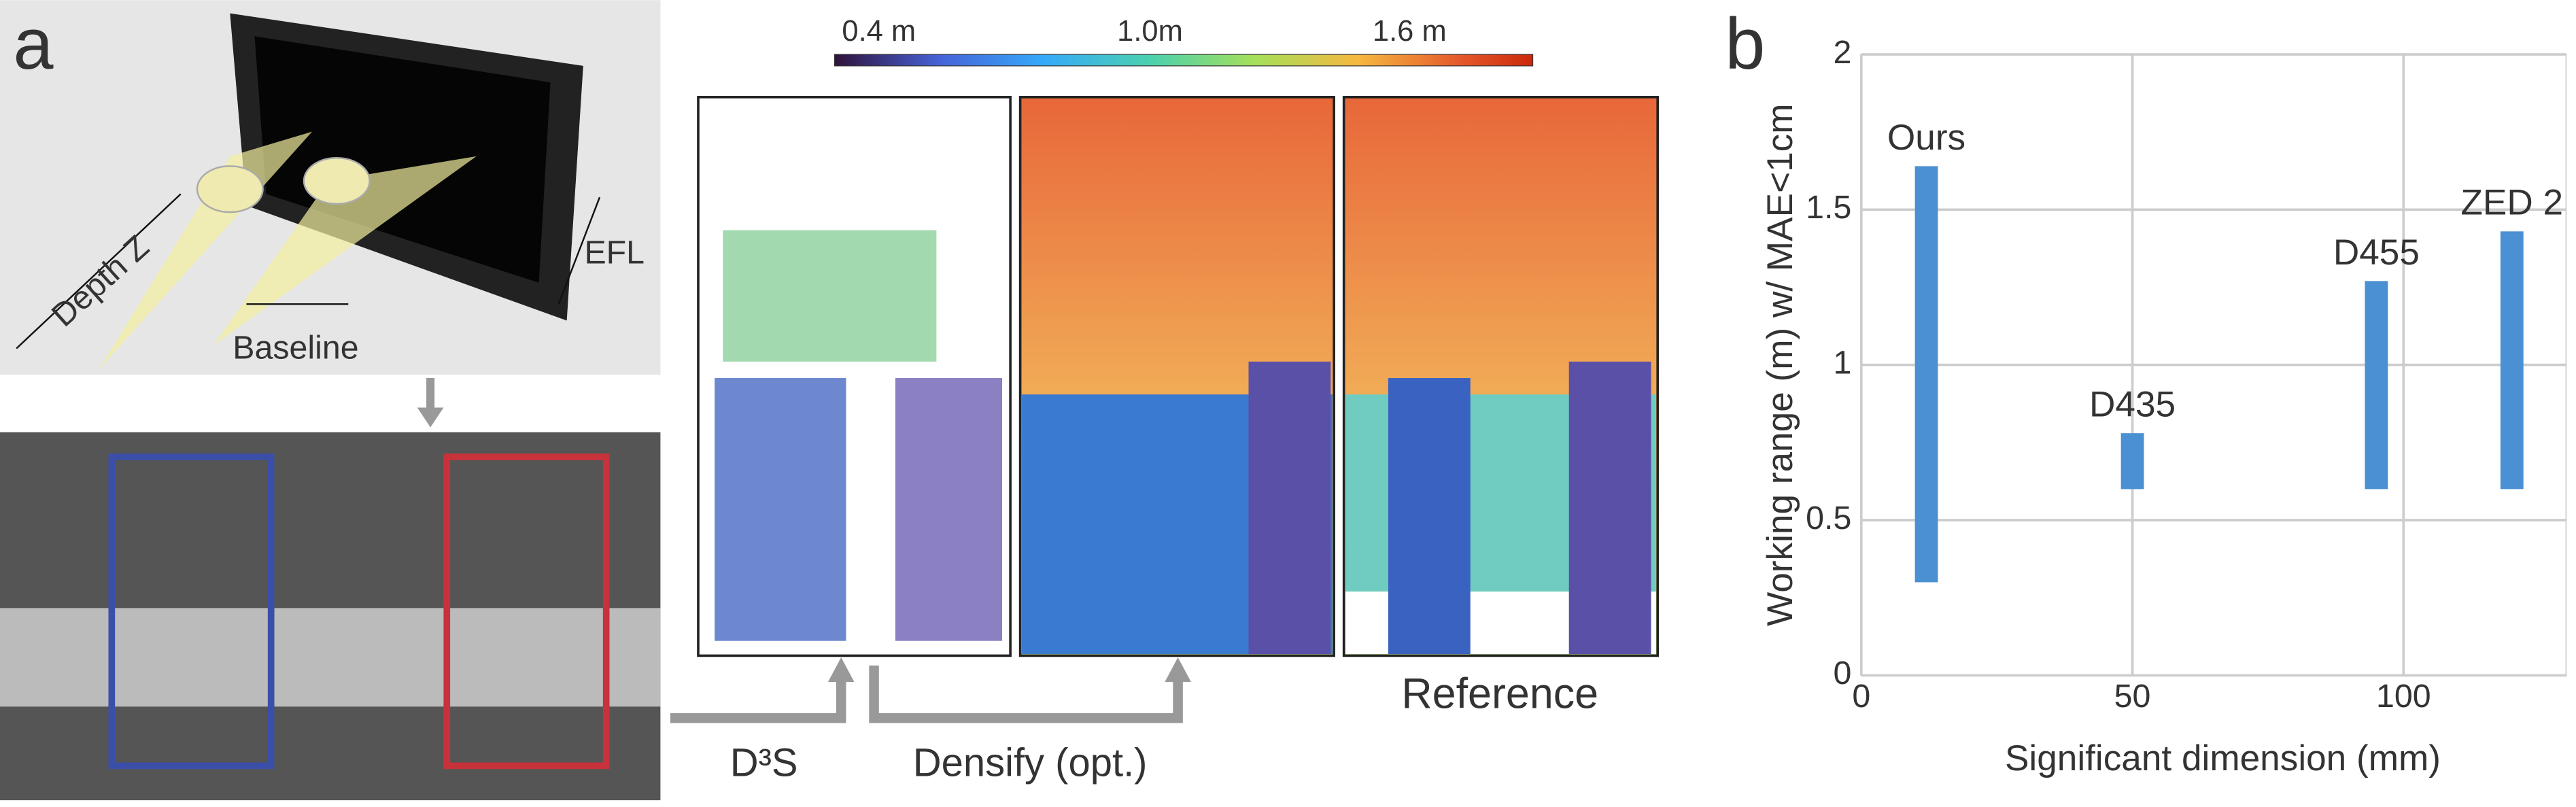  I want to click on x-tick-label: 0, so click(1861, 696).